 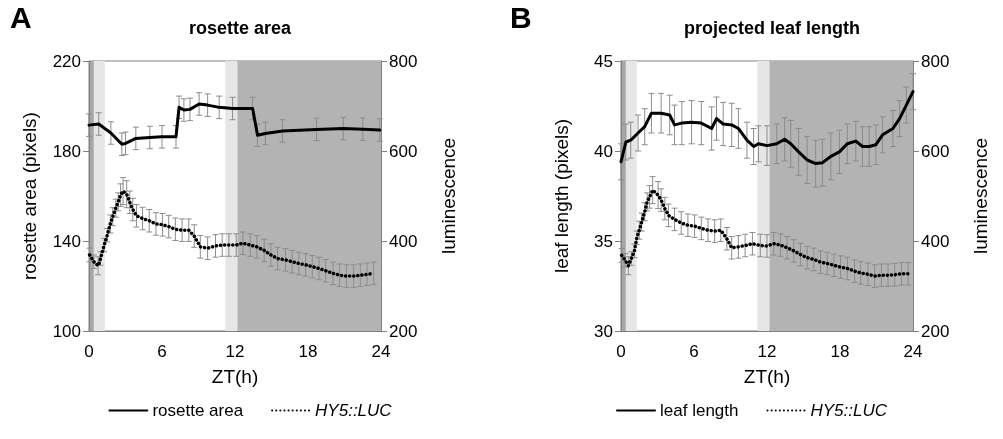 What do you see at coordinates (603, 331) in the screenshot?
I see `y-tick-label: 30` at bounding box center [603, 331].